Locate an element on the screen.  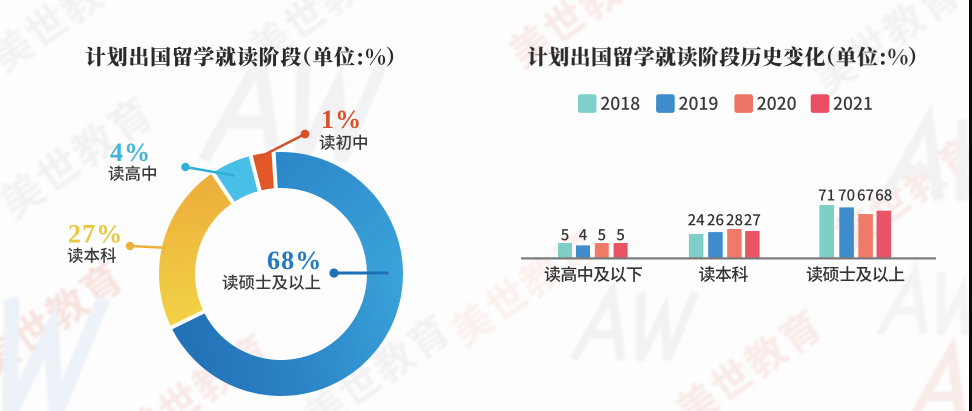
svg-text: 4% is located at coordinates (130, 152).